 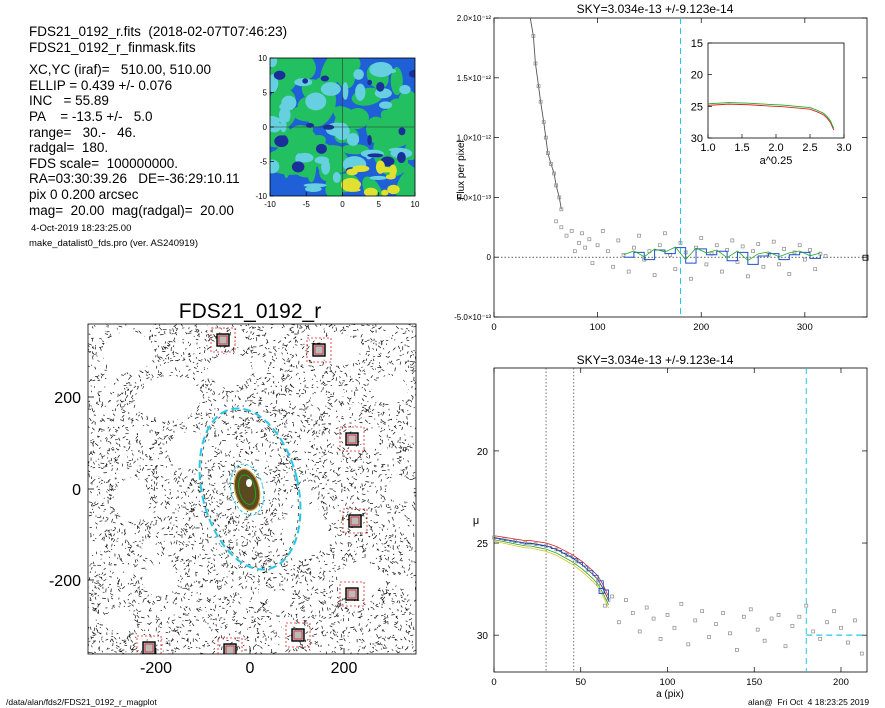 I want to click on contour-ytick-label: 10, so click(x=262, y=58).